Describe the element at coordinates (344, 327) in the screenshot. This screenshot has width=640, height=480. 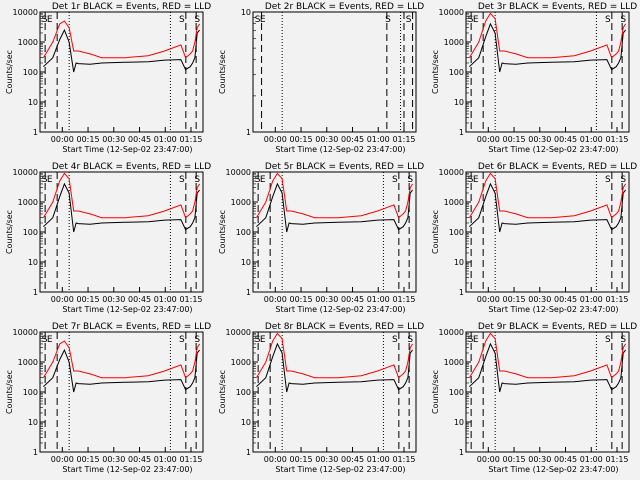
I see `plot-title: Det 8r BLACK = Events, RED = LLD` at that location.